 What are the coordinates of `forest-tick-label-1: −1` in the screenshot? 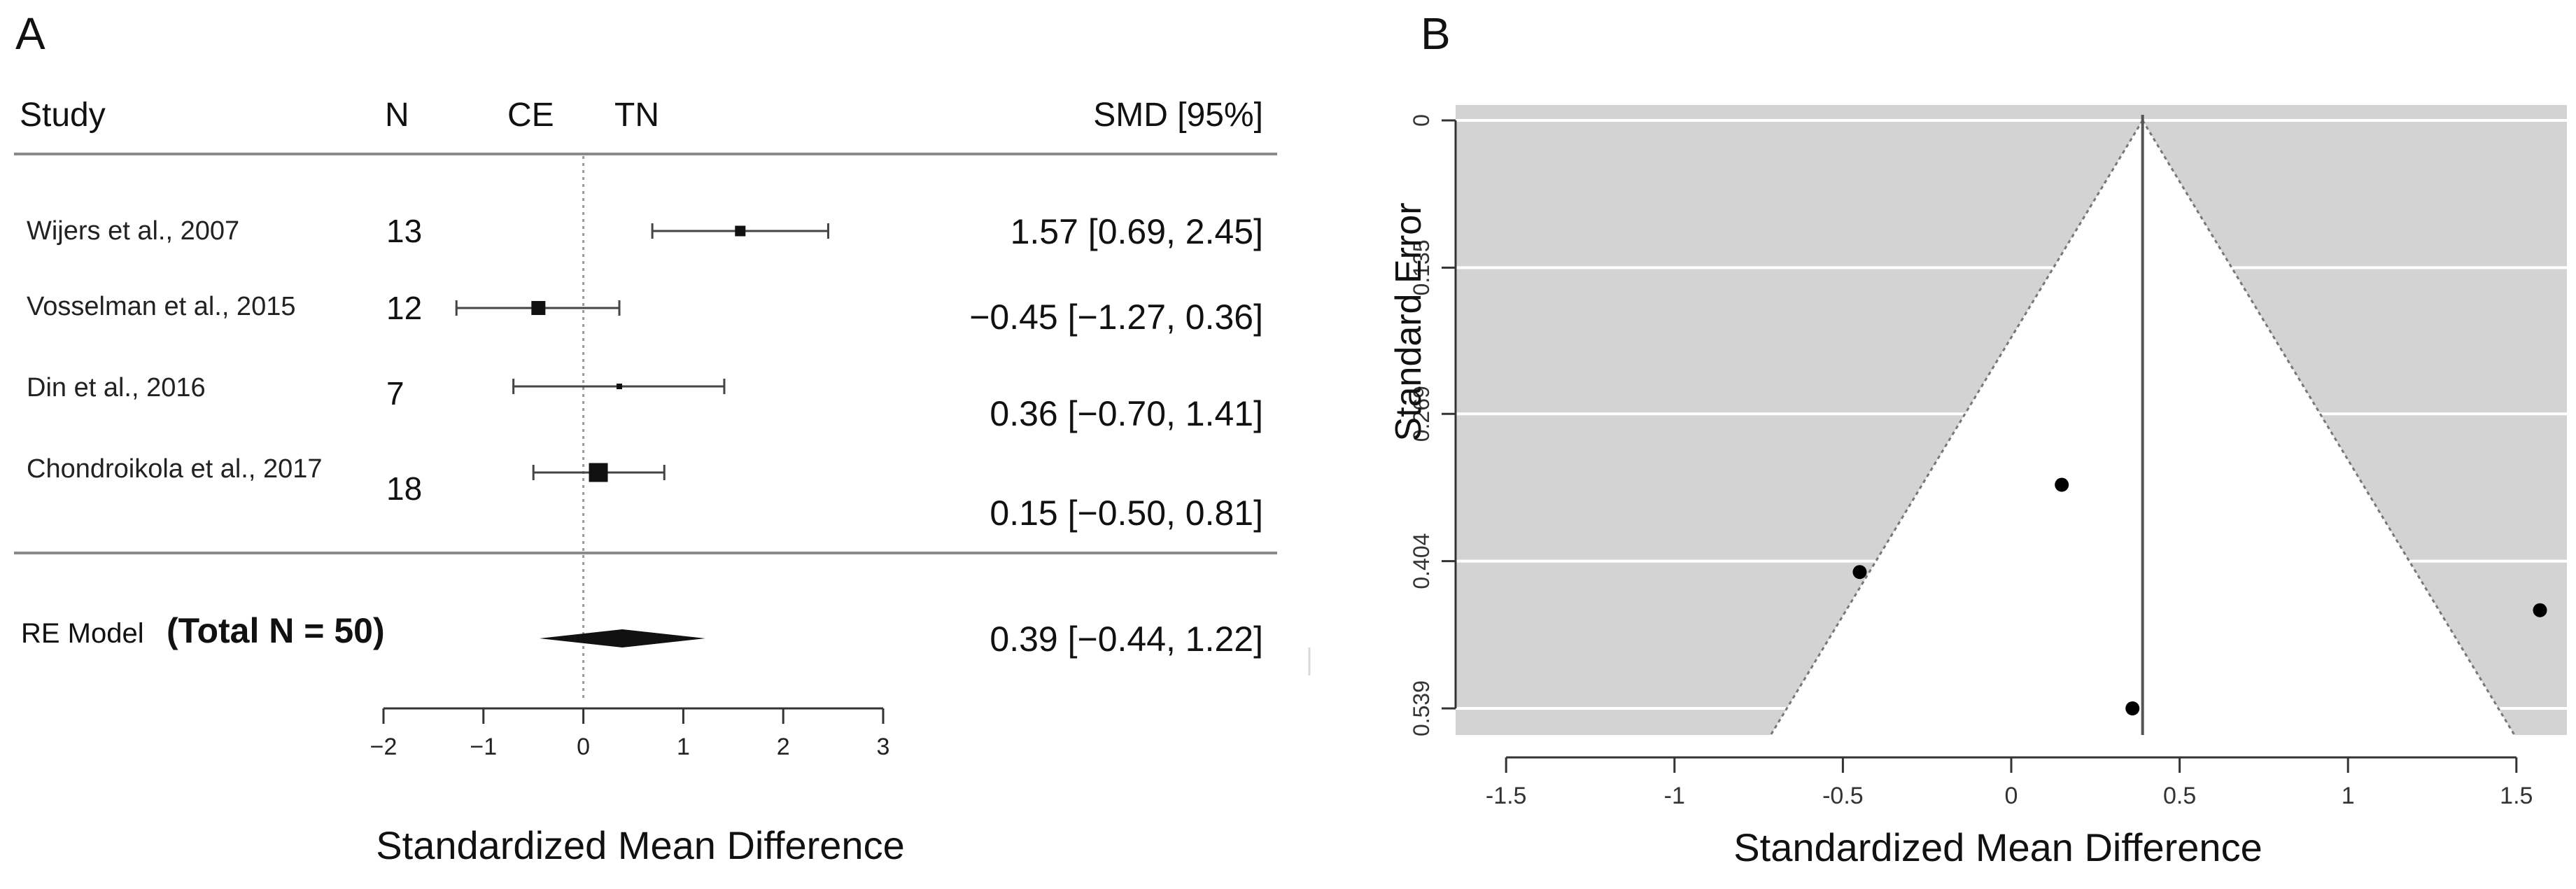 It's located at (483, 747).